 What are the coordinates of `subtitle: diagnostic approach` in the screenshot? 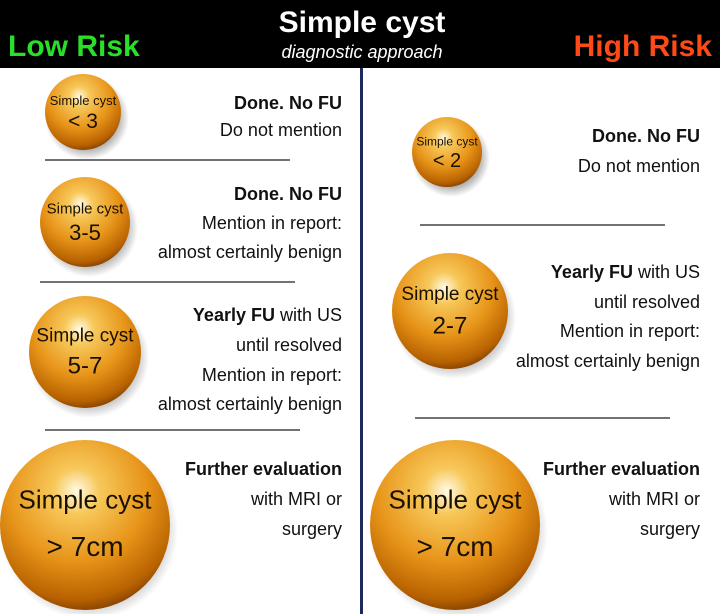 It's located at (361, 52).